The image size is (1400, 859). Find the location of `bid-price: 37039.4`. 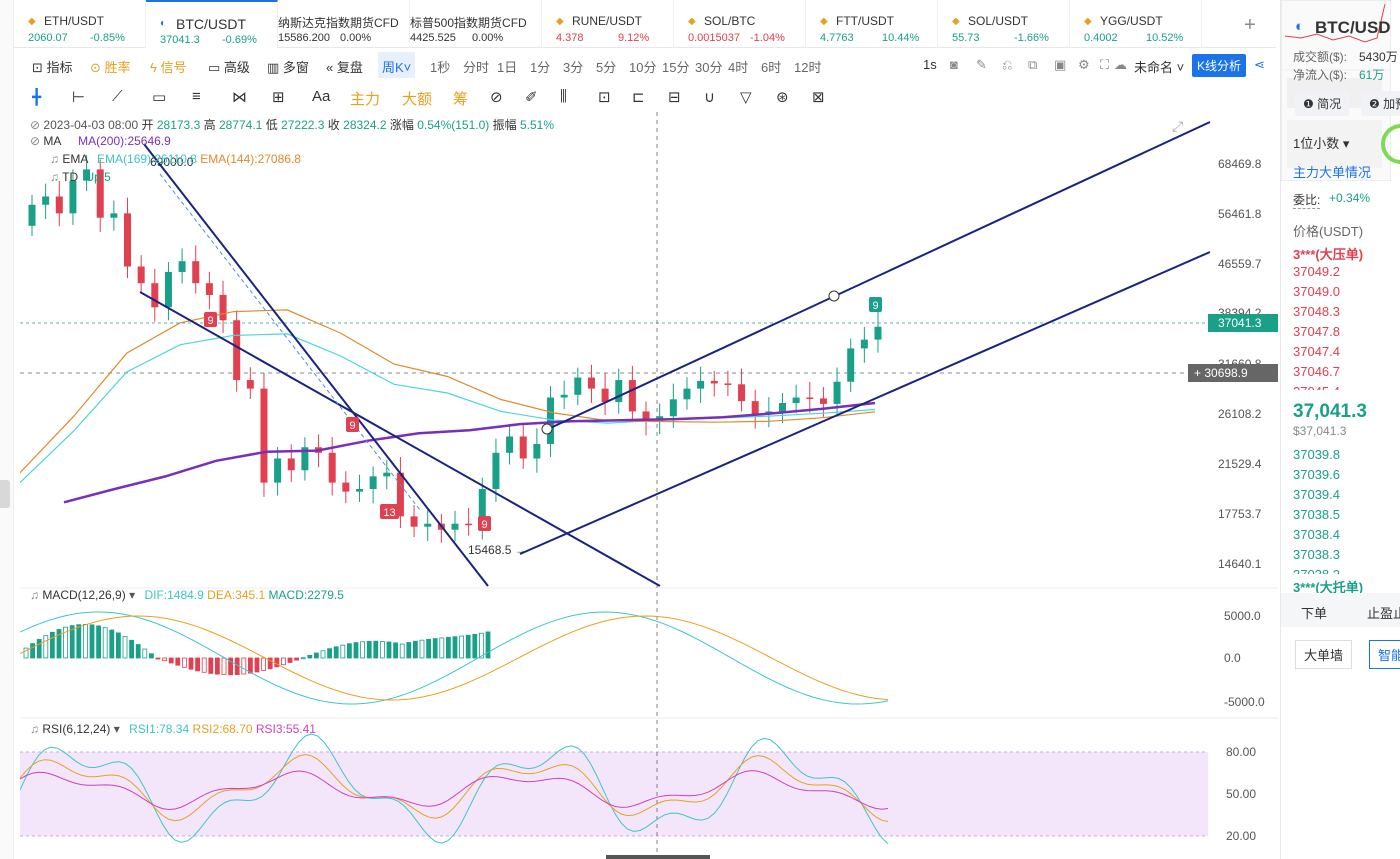

bid-price: 37039.4 is located at coordinates (1316, 494).